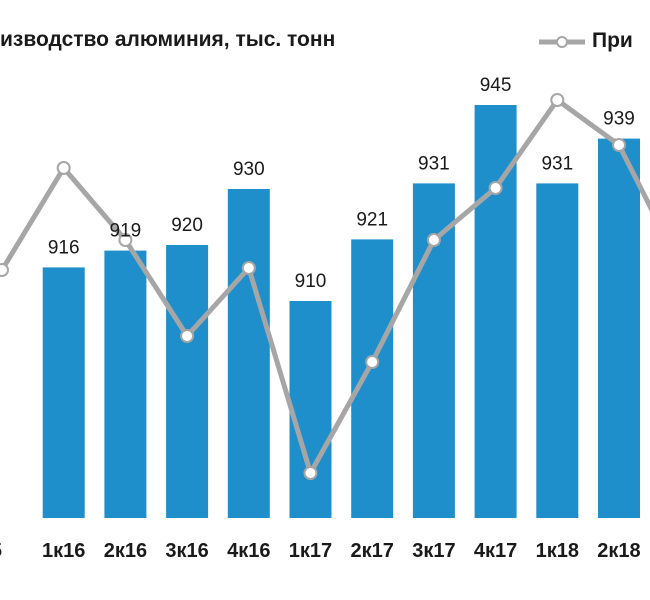  I want to click on x-tick-8: 4к17, so click(495, 551).